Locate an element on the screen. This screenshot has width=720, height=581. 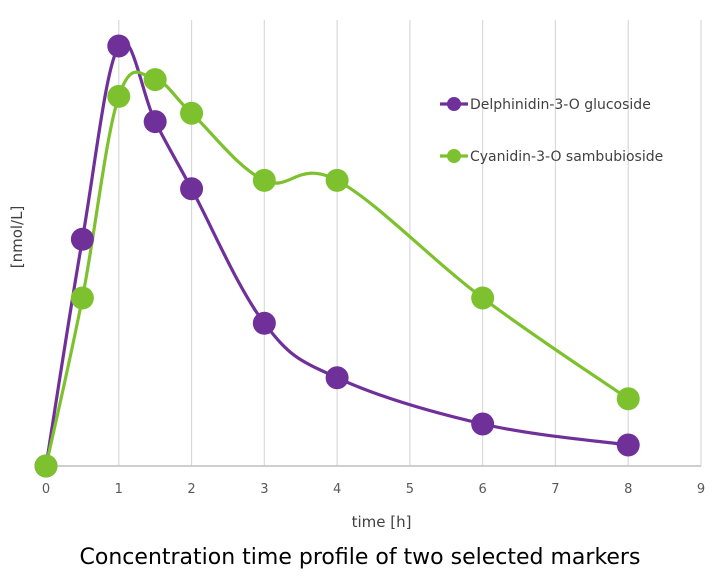
x-tick-label: 9 is located at coordinates (701, 489).